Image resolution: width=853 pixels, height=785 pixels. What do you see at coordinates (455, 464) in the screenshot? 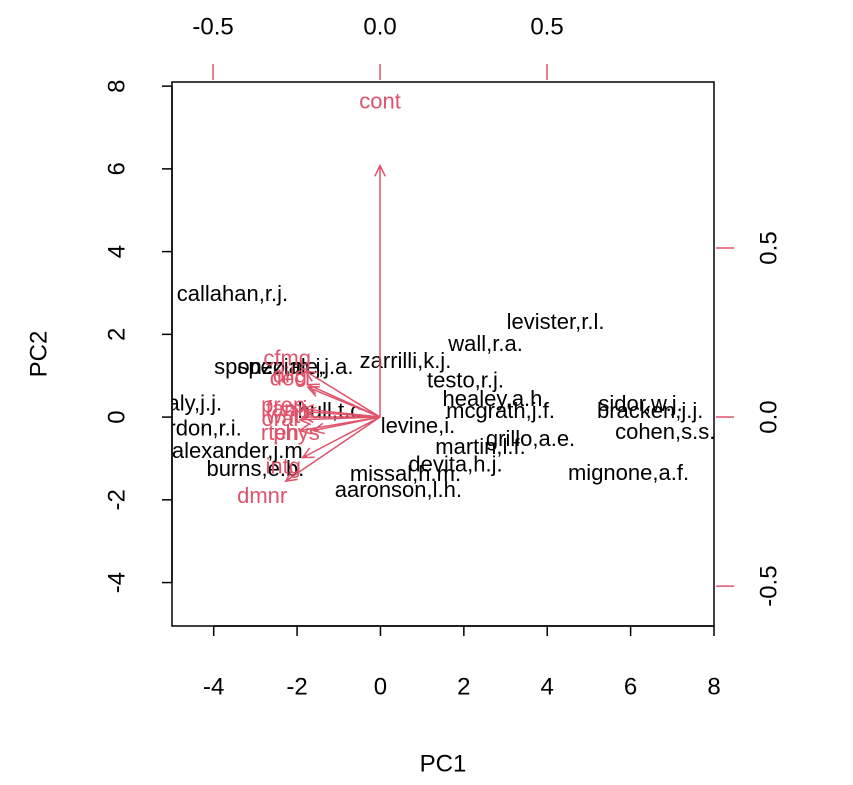
I see `score-label: devita,h.j.` at bounding box center [455, 464].